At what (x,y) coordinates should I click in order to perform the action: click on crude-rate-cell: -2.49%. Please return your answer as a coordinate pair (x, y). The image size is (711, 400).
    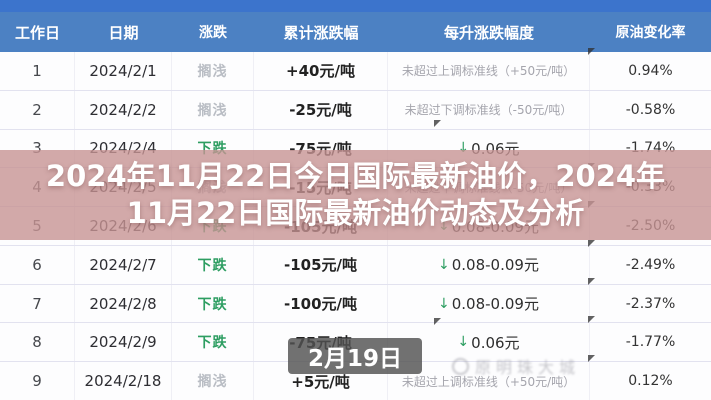
    Looking at the image, I should click on (650, 264).